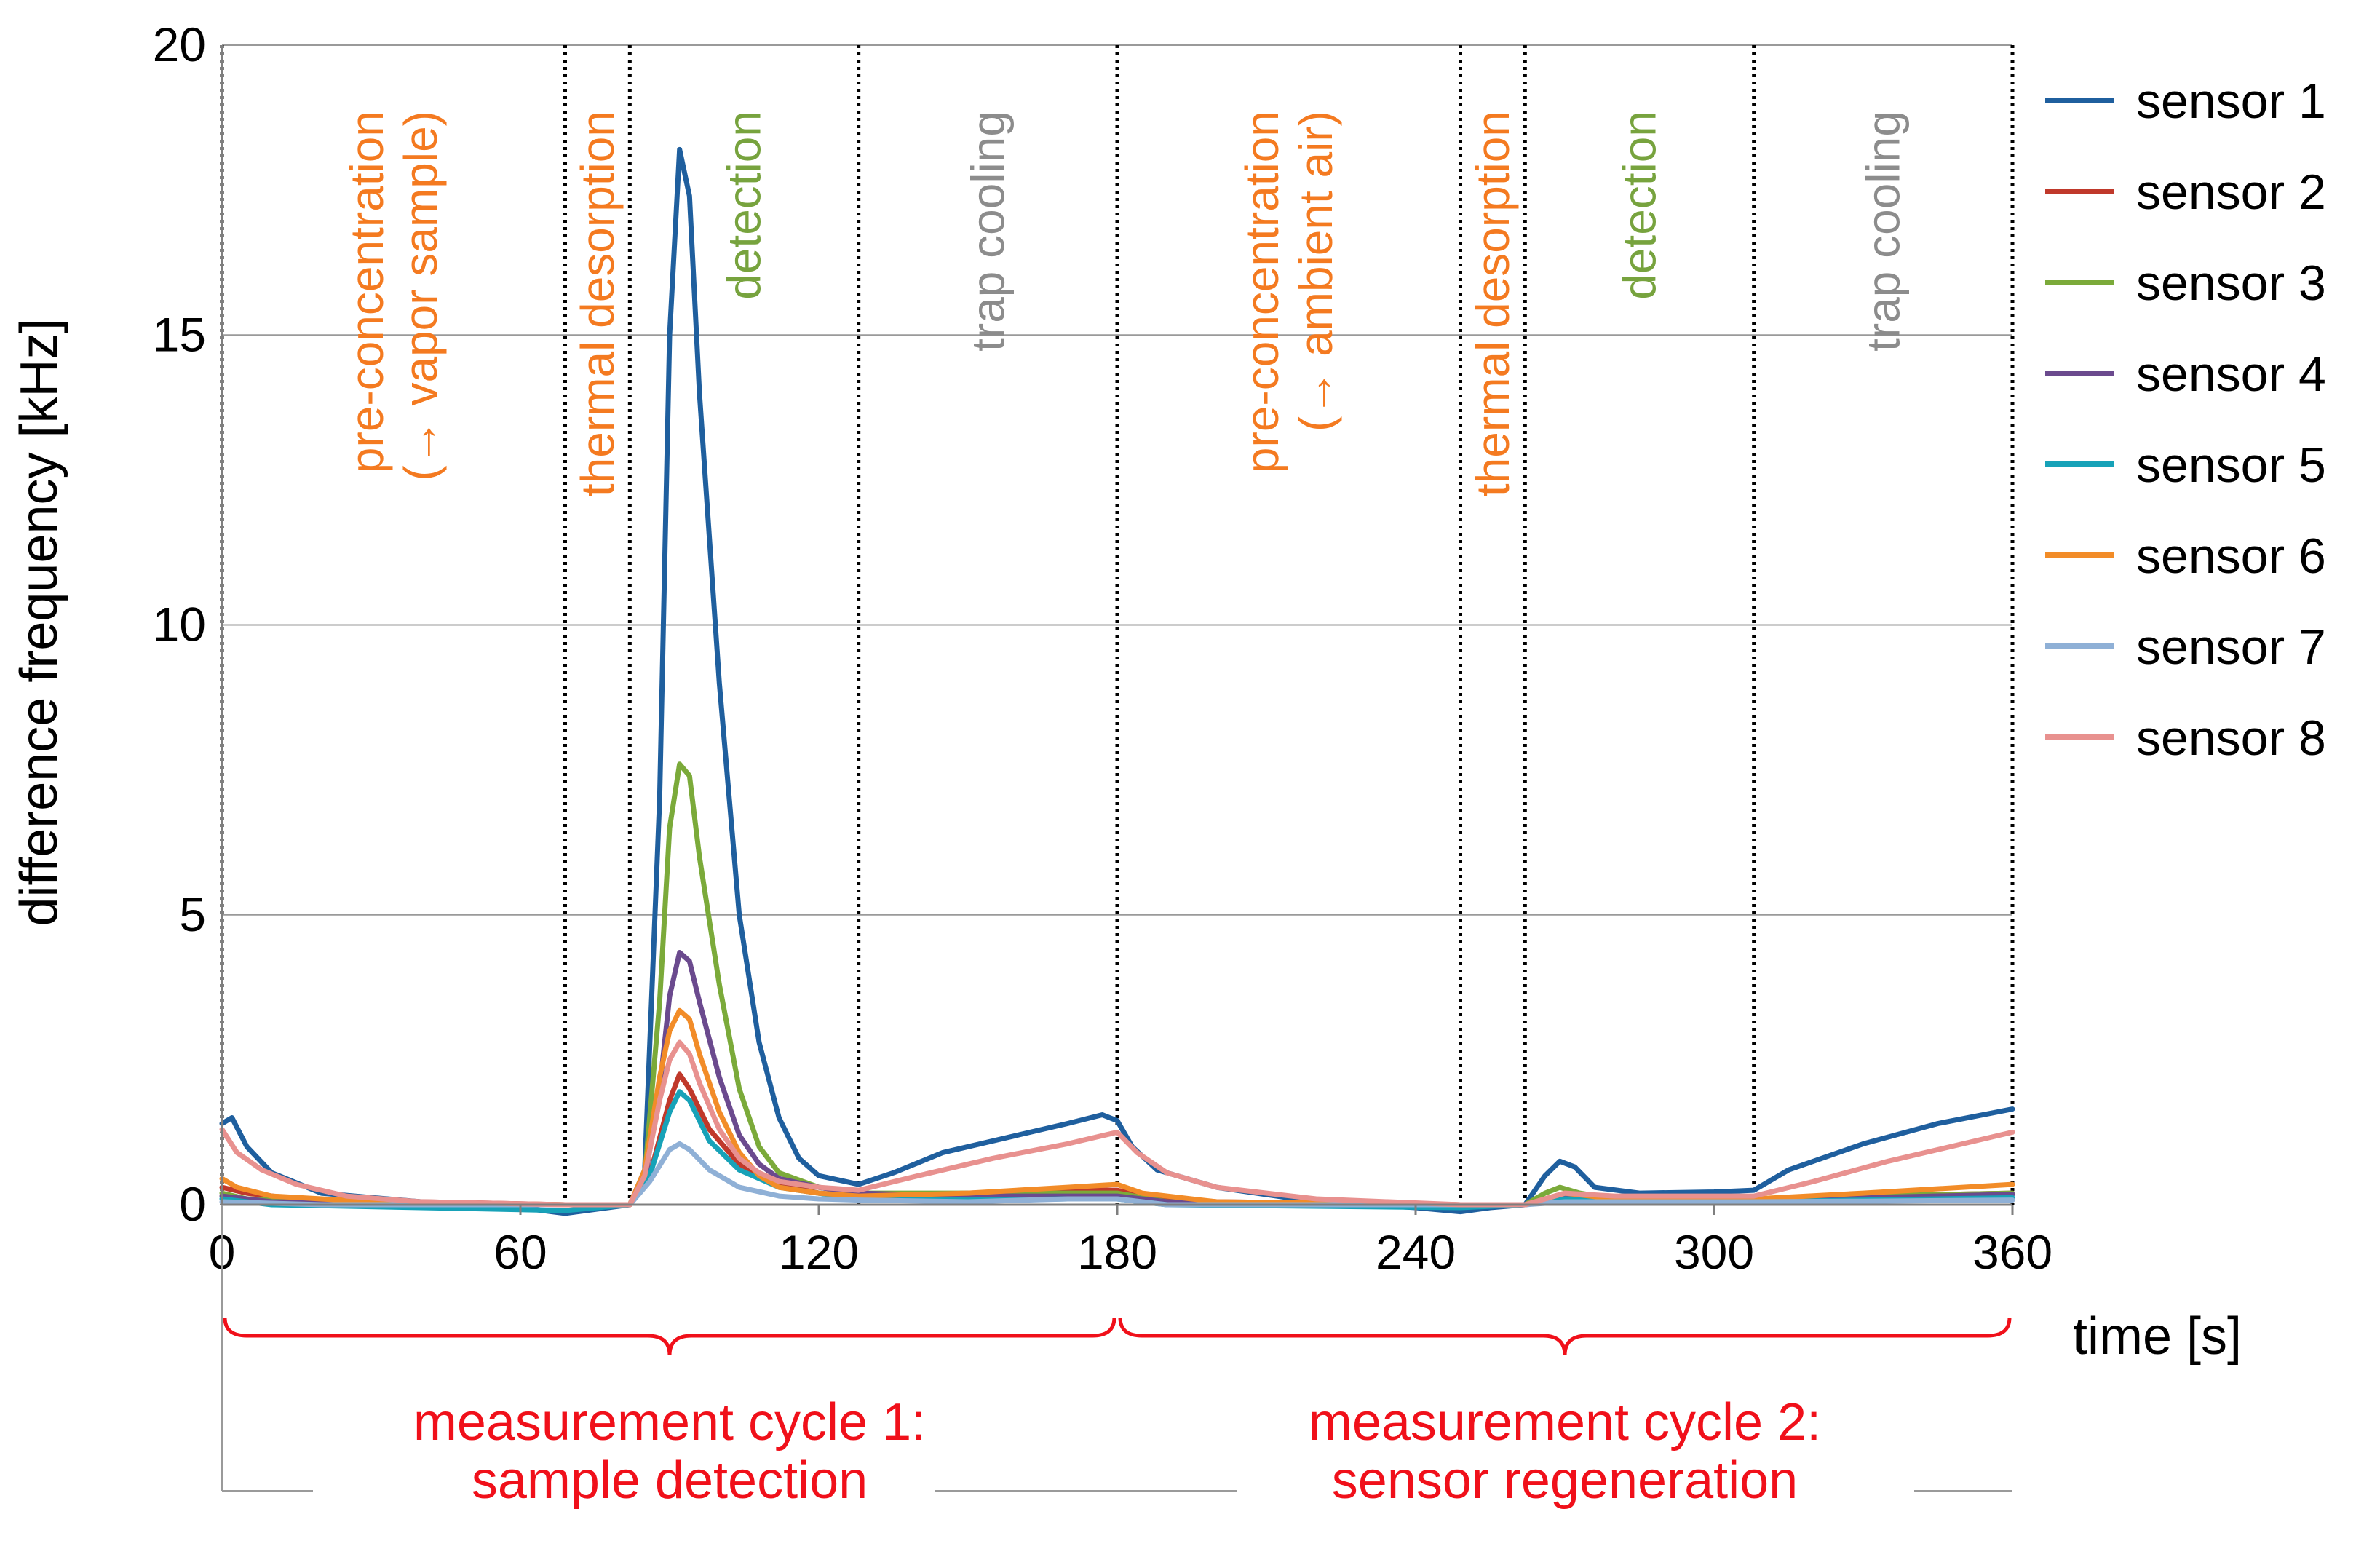 The width and height of the screenshot is (2380, 1541). Describe the element at coordinates (819, 1252) in the screenshot. I see `x-tick-label: 120` at that location.